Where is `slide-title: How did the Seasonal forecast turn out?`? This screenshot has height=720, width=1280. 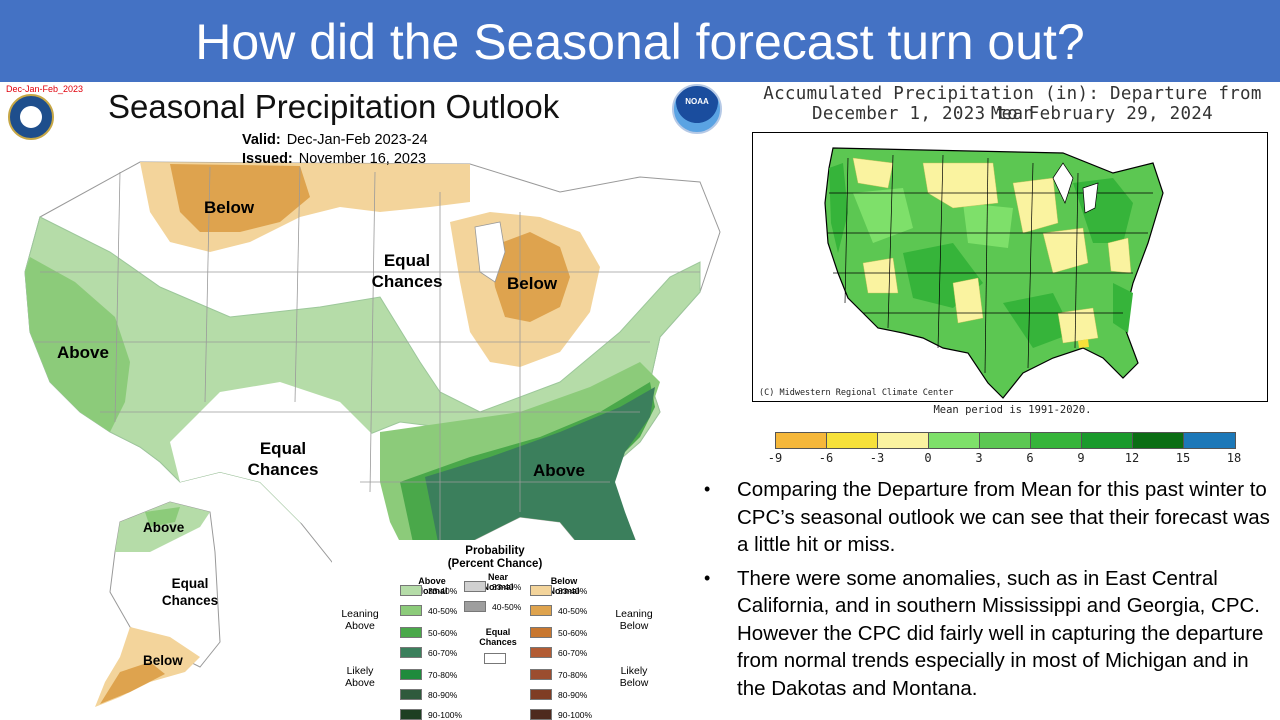
slide-title: How did the Seasonal forecast turn out? is located at coordinates (640, 42).